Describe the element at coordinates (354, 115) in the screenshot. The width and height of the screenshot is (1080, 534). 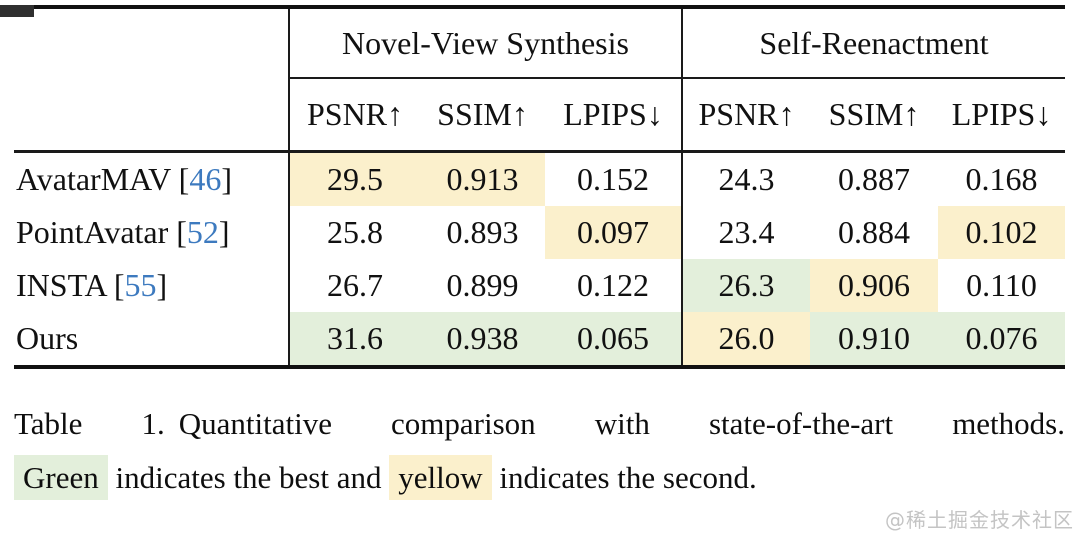
I see `metric-header-psnr-nvs: PSNR↑` at that location.